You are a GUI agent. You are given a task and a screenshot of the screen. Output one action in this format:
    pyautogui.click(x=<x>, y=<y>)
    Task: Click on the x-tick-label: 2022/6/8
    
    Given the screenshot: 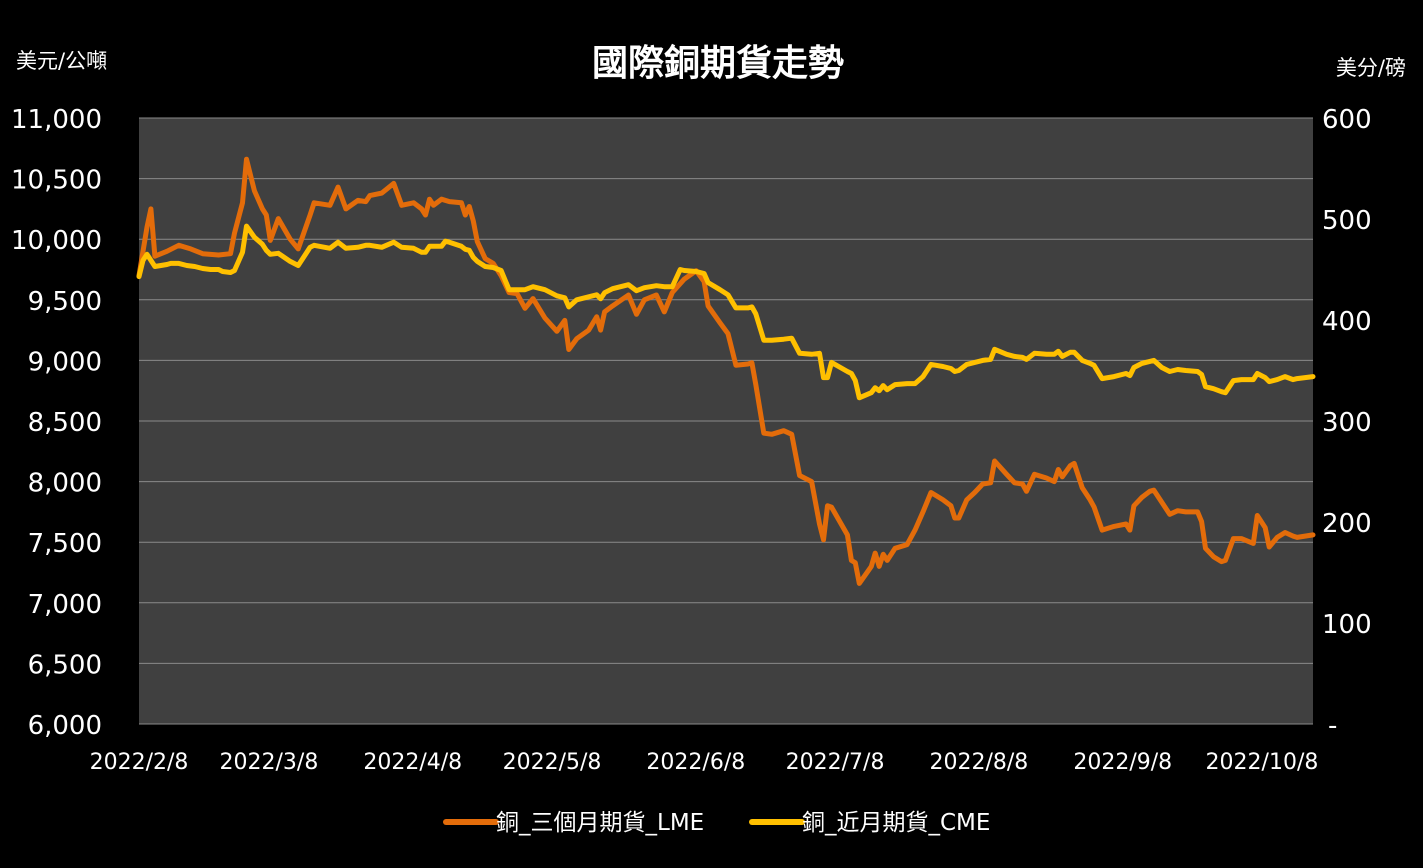 What is the action you would take?
    pyautogui.click(x=695, y=762)
    